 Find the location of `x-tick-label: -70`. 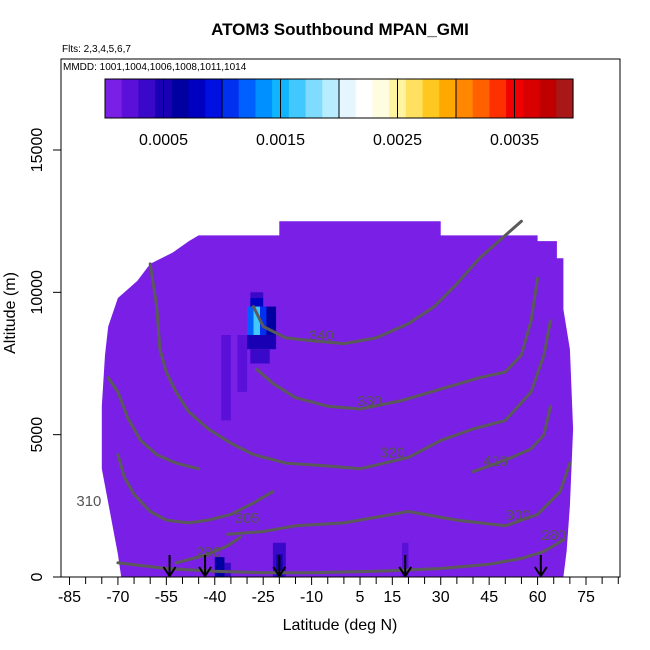

x-tick-label: -70 is located at coordinates (117, 597).